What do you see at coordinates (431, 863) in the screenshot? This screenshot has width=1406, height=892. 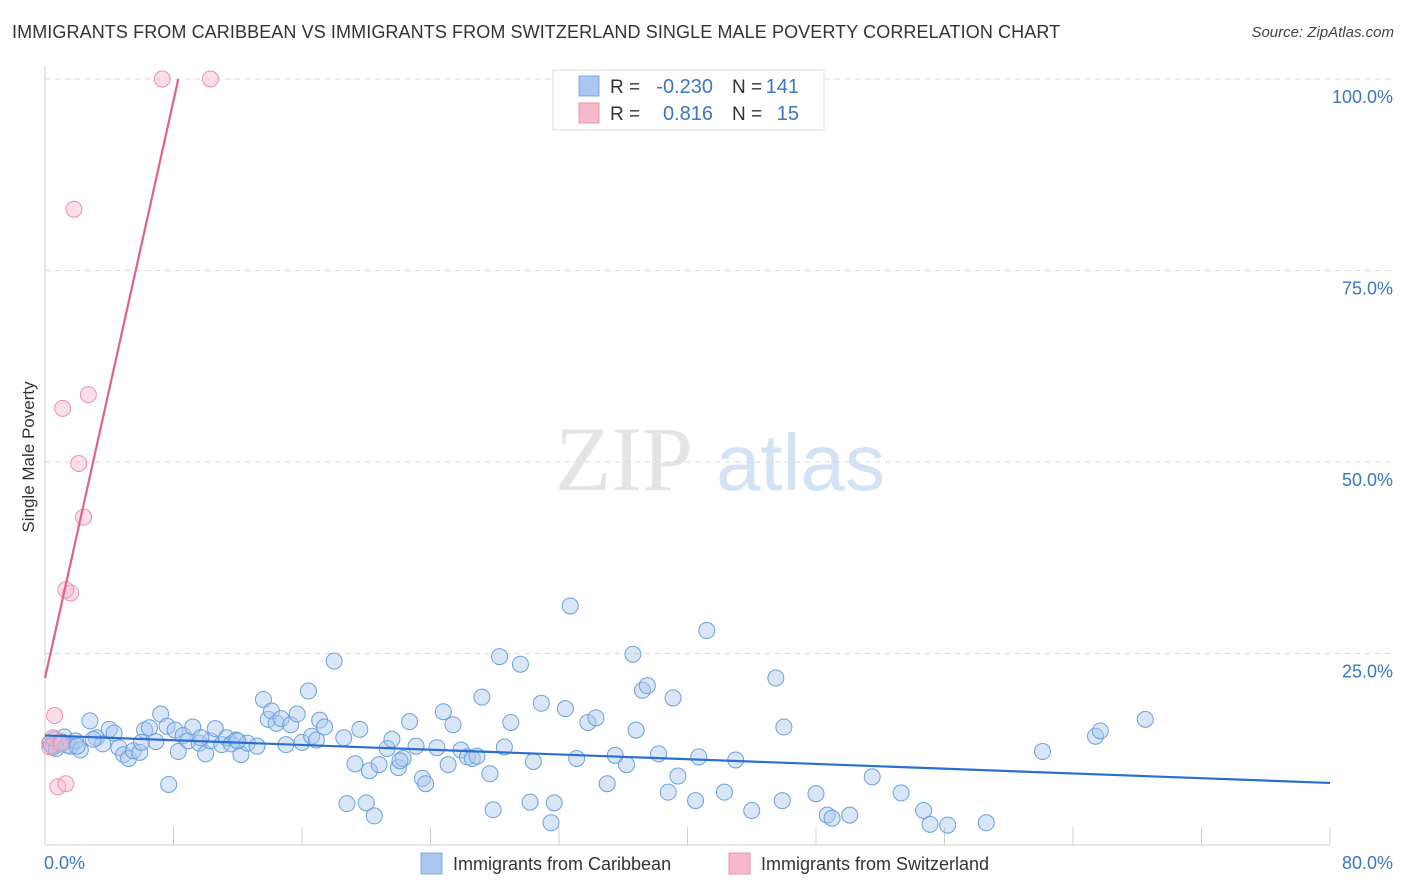 I see `legend-swatch-caribbean` at bounding box center [431, 863].